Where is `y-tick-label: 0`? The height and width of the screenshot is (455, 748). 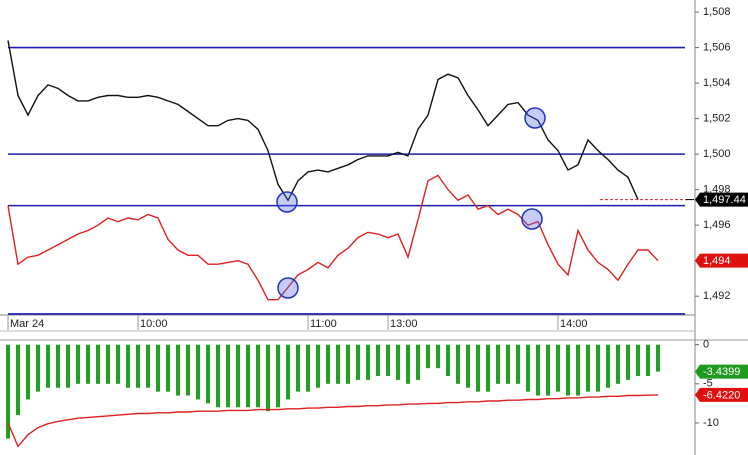 y-tick-label: 0 is located at coordinates (706, 345).